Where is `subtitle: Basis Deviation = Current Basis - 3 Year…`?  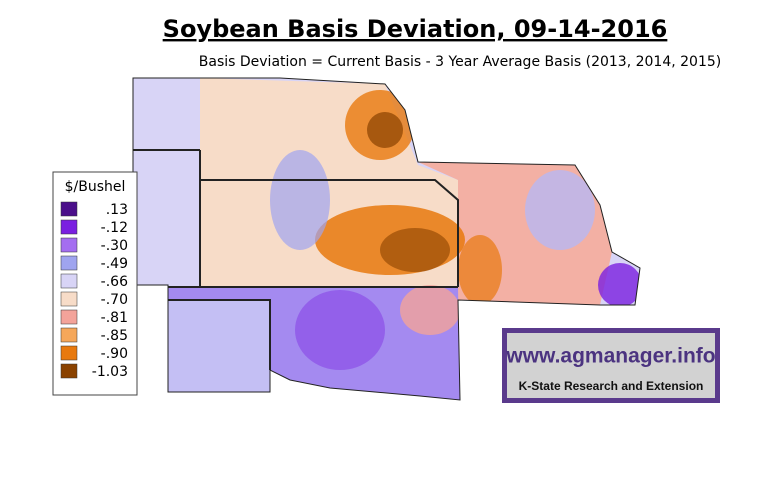
subtitle: Basis Deviation = Current Basis - 3 Year… is located at coordinates (460, 62).